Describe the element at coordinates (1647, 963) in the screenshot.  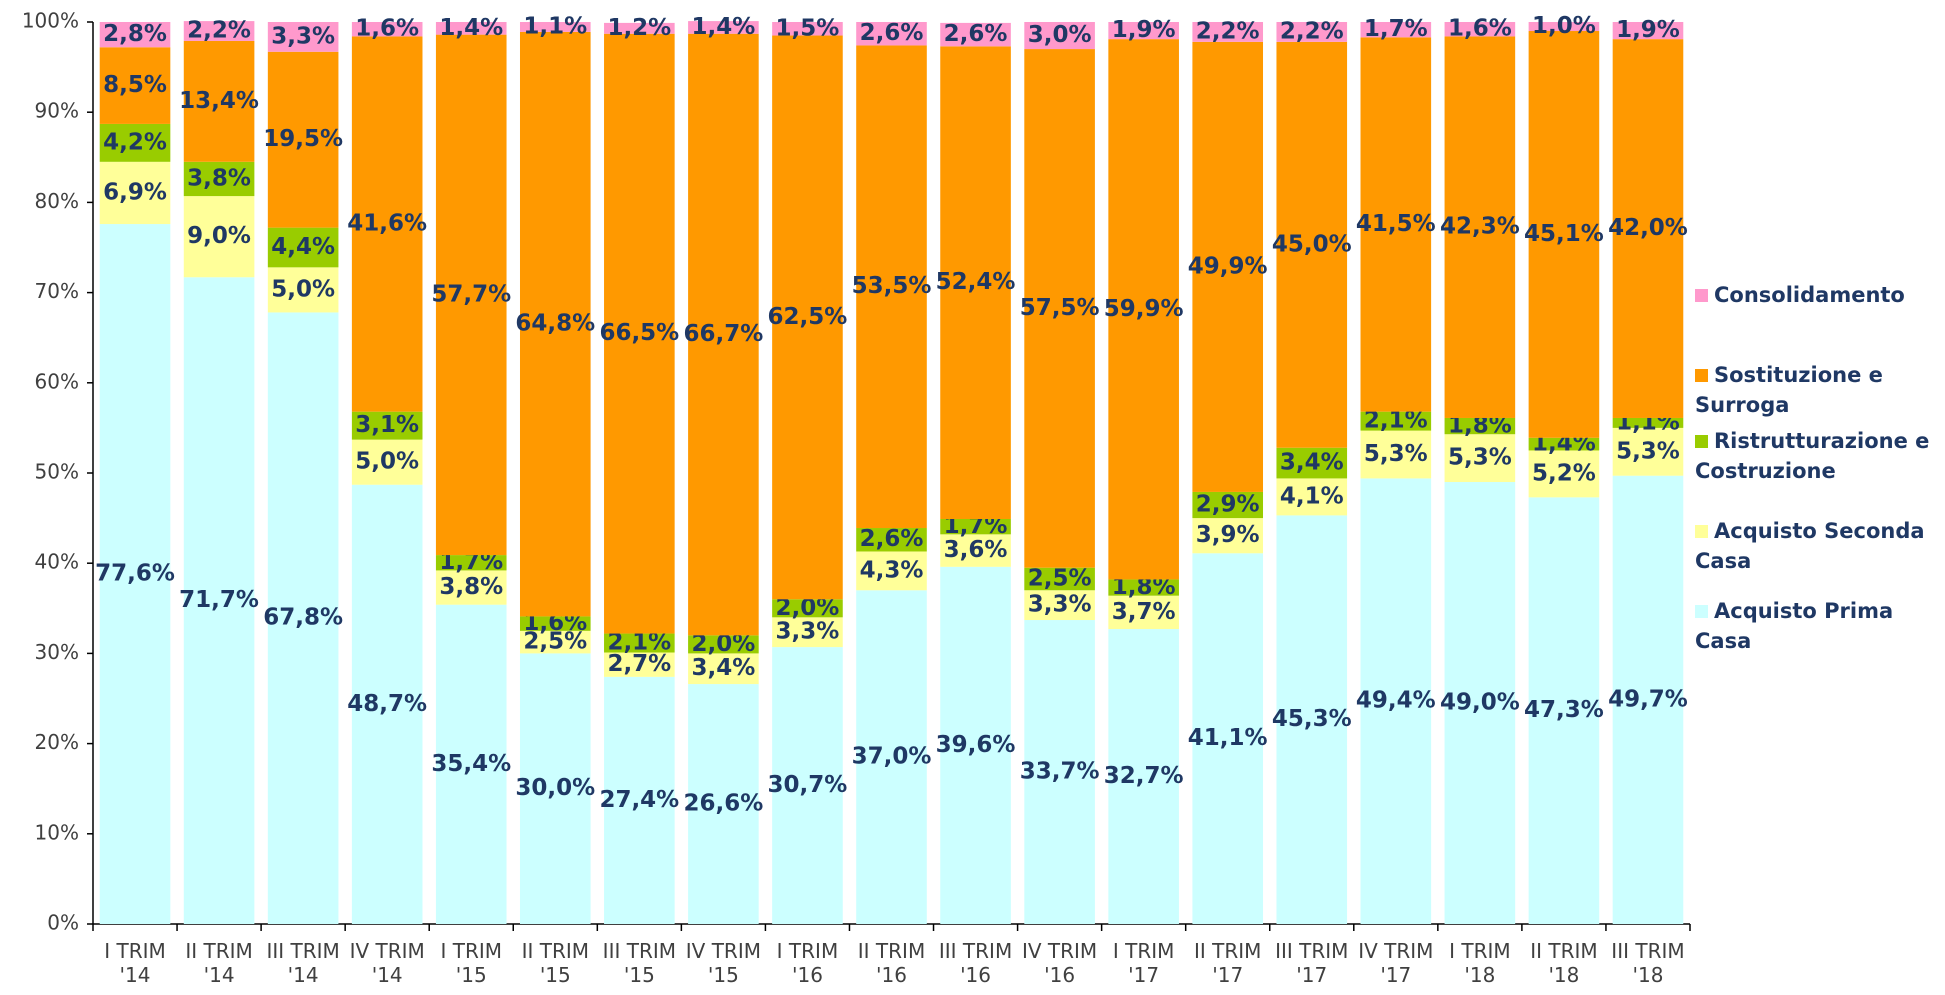
I see `x-tick-label: III TRIM '18` at that location.